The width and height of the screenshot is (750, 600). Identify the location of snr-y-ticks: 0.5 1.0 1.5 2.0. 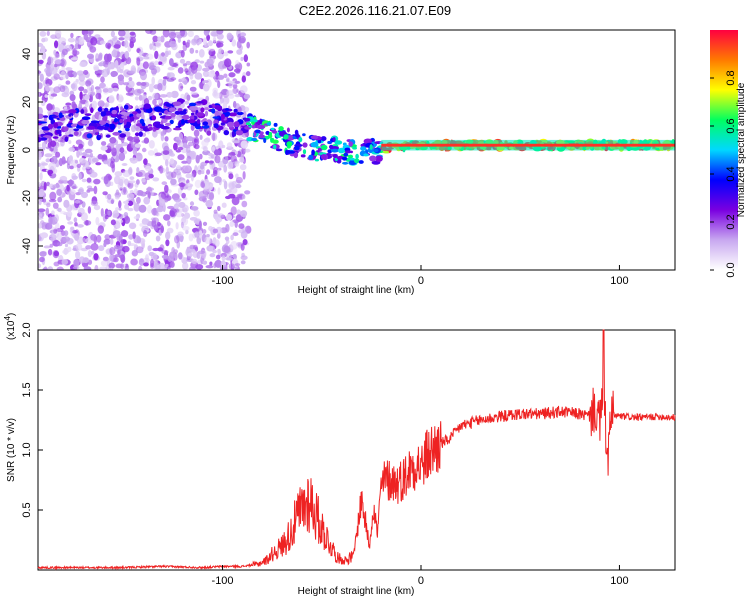
(32, 420).